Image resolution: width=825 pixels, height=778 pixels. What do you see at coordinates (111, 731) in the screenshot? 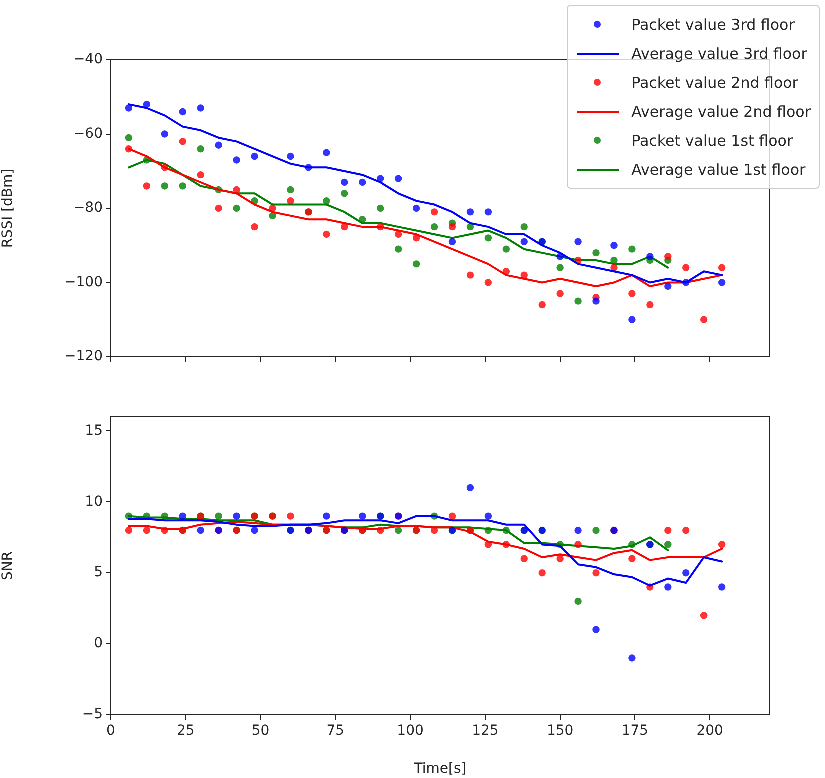
I see `x-tick-label: 0` at bounding box center [111, 731].